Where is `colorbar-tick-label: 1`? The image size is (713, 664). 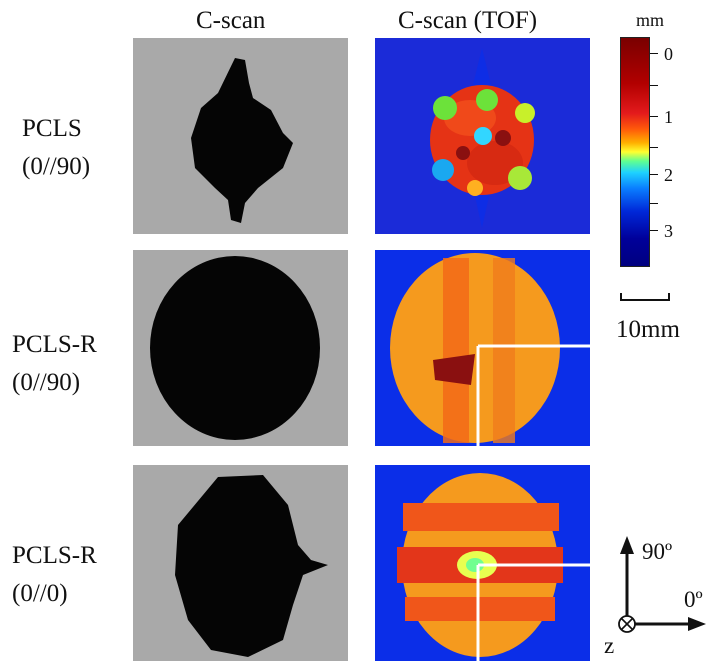
colorbar-tick-label: 1 is located at coordinates (668, 117).